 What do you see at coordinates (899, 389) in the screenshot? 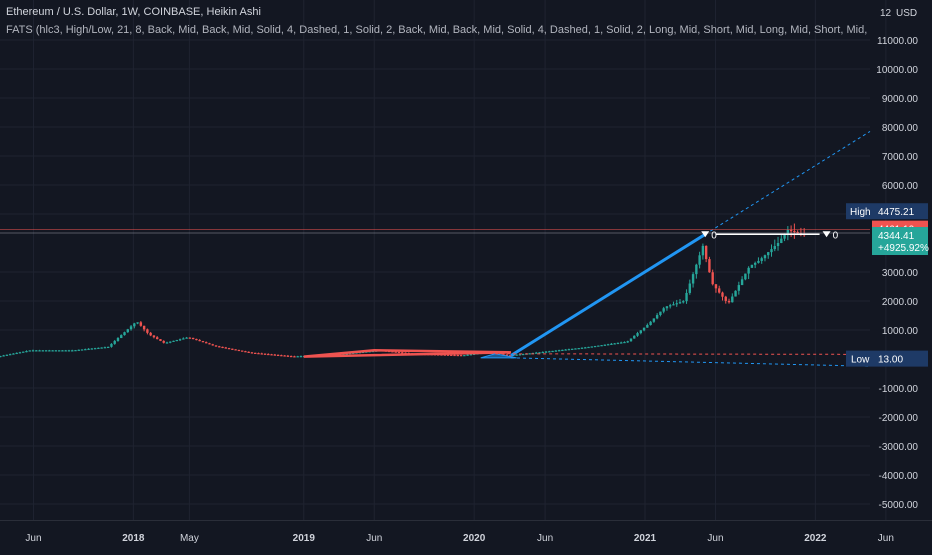
I see `y-tick-label: -1000.00` at bounding box center [899, 389].